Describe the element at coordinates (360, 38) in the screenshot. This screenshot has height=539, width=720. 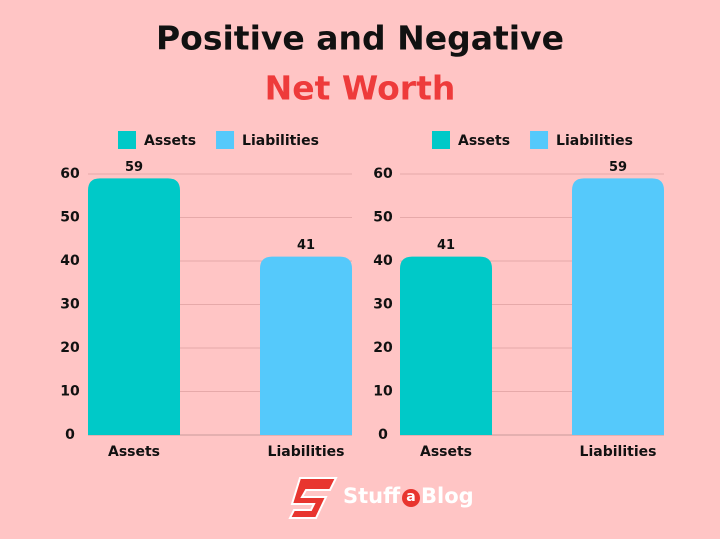
I see `title: Positive and Negative` at that location.